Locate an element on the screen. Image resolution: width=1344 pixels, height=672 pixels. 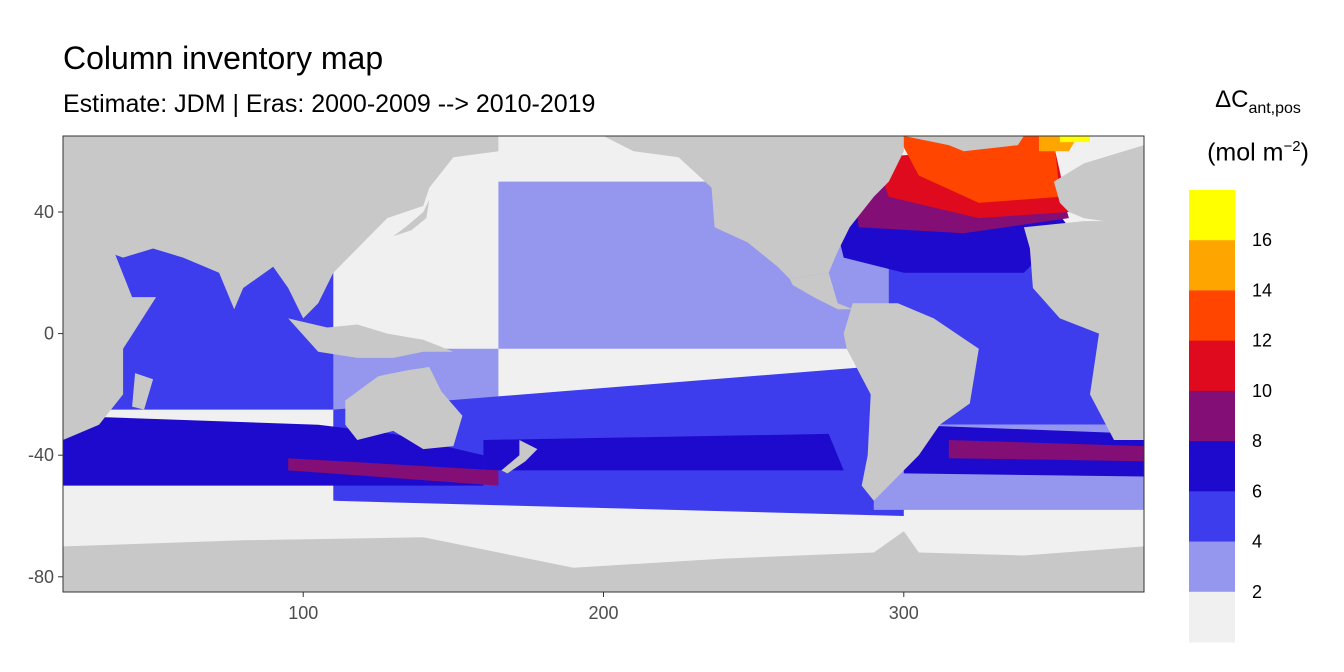
legend-label: 4 is located at coordinates (1257, 542).